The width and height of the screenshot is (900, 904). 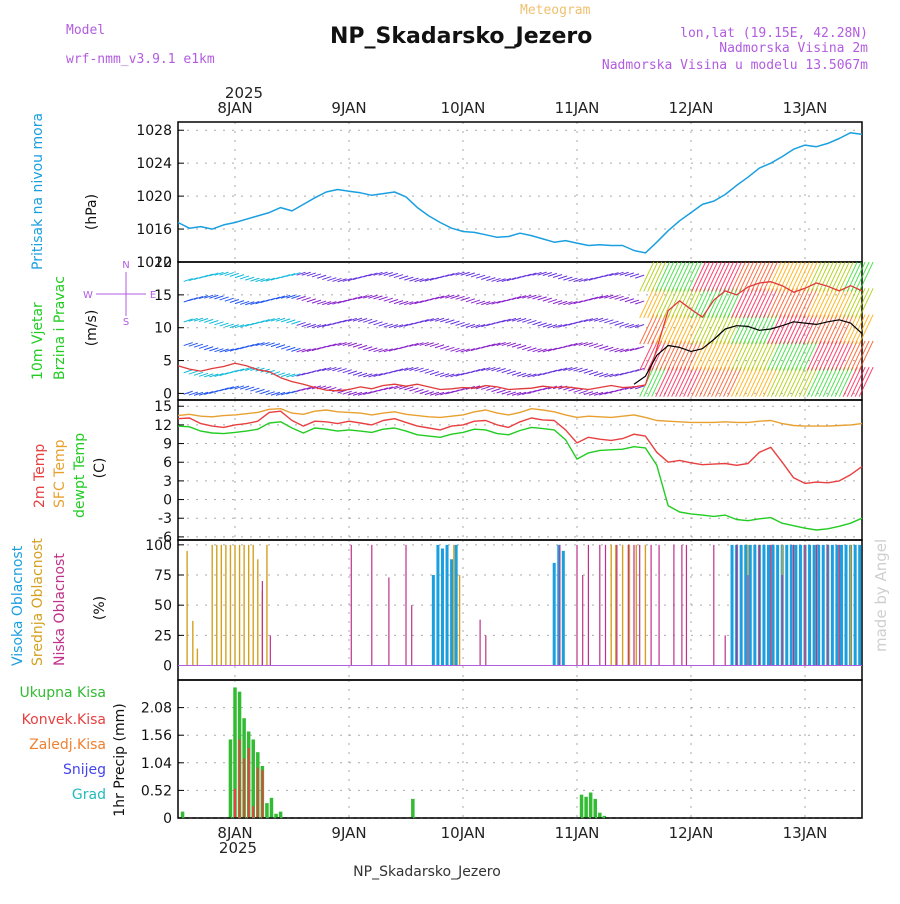 What do you see at coordinates (238, 848) in the screenshot?
I see `year-bottom: 2025` at bounding box center [238, 848].